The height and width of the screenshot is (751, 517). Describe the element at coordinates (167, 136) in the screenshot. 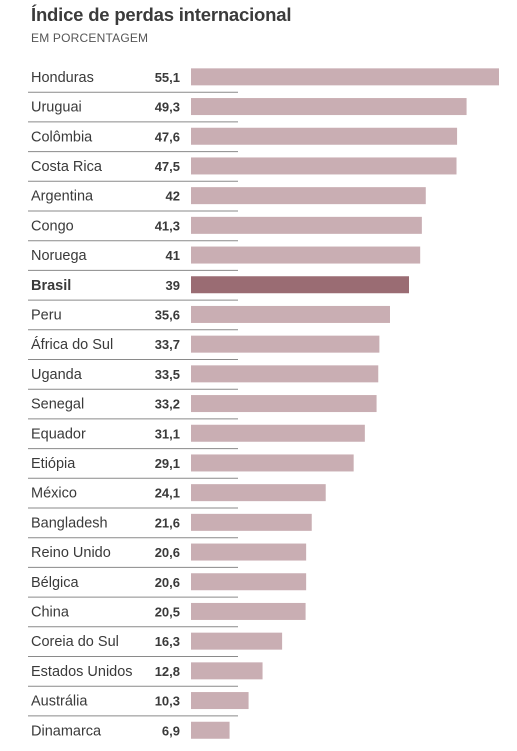

I see `value-label: 47,6` at that location.